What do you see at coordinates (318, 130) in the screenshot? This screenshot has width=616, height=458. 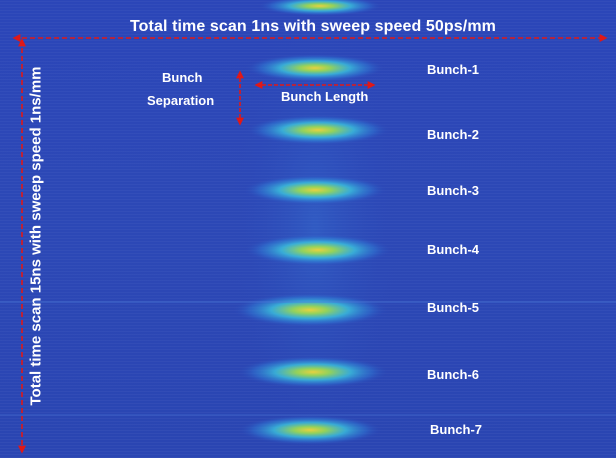 I see `bunch-2-blob` at bounding box center [318, 130].